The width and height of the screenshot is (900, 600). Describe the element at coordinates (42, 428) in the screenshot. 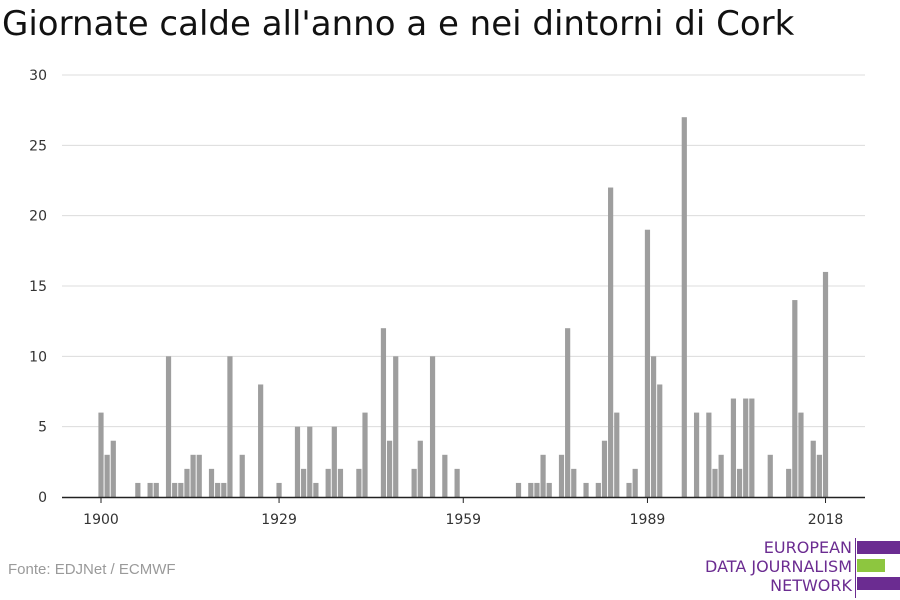

I see `y-tick-label: 5` at that location.